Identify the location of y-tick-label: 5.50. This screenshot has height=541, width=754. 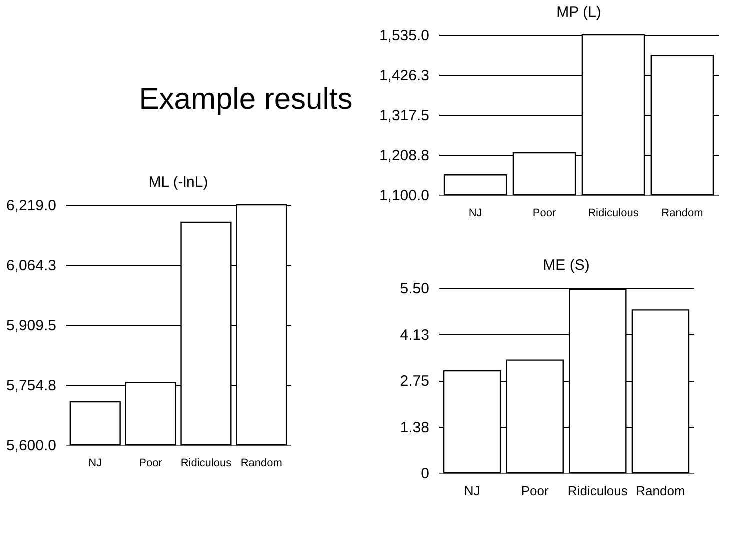
(415, 289).